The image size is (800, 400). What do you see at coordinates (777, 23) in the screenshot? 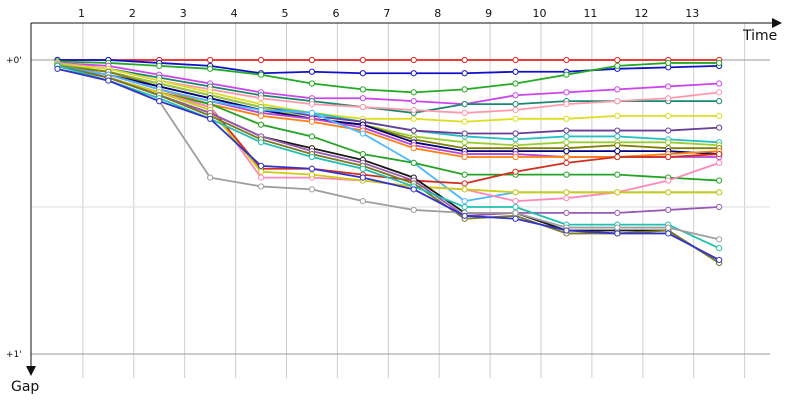
I see `x-axis-arrow-icon` at bounding box center [777, 23].